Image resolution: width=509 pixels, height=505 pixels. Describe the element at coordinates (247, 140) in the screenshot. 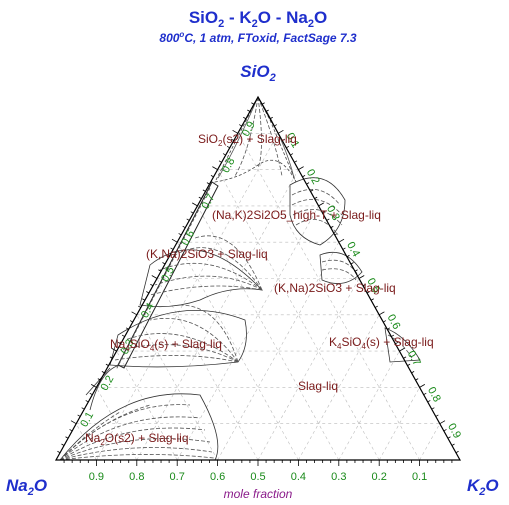

I see `phase-label-sio2: SiO2(s2) + Slag-liq` at that location.